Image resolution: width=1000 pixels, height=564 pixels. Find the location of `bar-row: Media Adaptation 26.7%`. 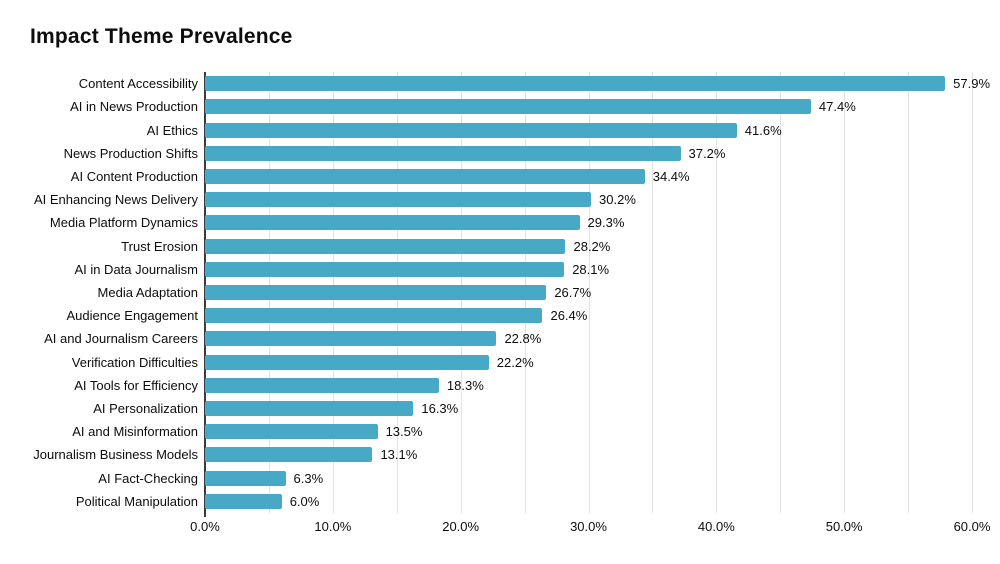

bar-row: Media Adaptation 26.7% is located at coordinates (500, 292).